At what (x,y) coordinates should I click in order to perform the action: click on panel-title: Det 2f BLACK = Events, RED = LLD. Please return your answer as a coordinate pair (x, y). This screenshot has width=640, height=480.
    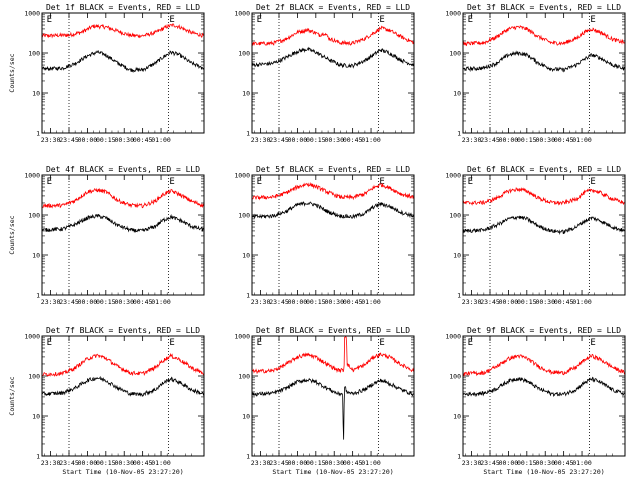
    Looking at the image, I should click on (333, 7).